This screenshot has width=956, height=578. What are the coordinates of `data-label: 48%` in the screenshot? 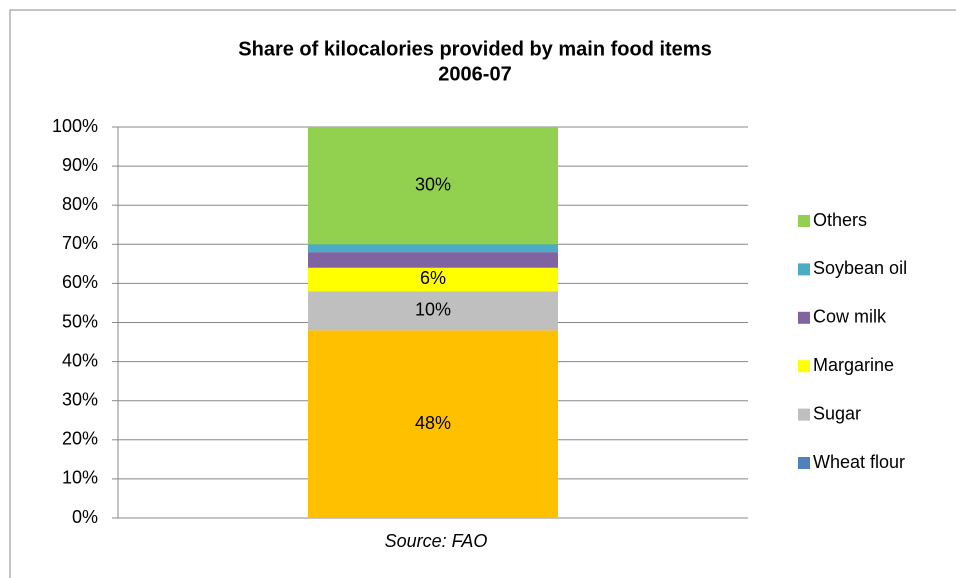 It's located at (433, 423).